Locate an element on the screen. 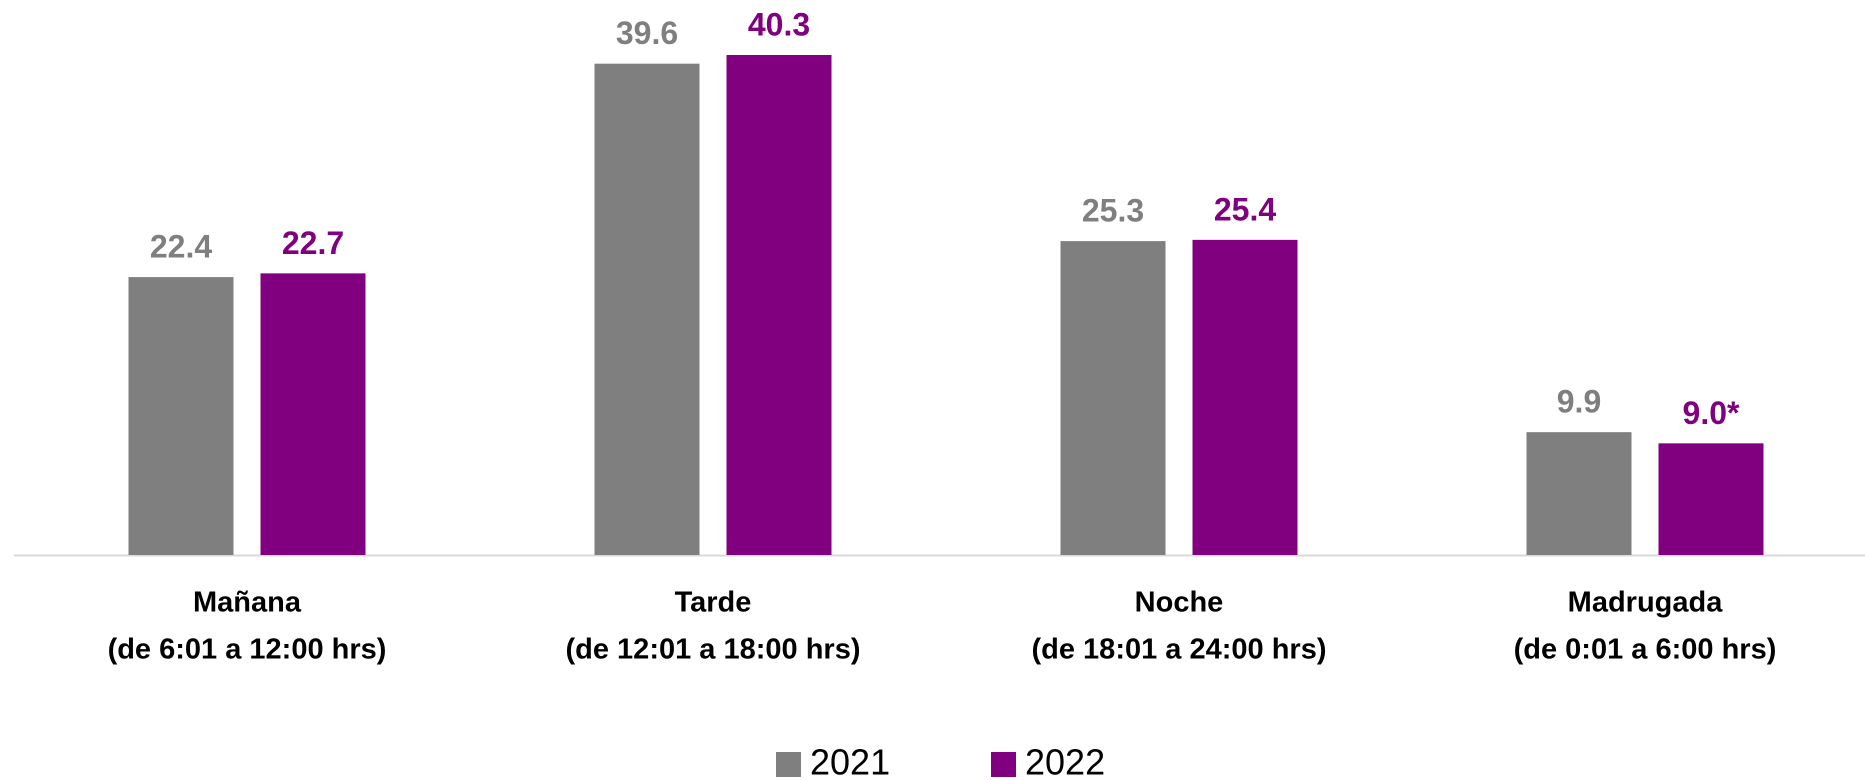 This screenshot has height=780, width=1865. legend-label: 2021 is located at coordinates (850, 761).